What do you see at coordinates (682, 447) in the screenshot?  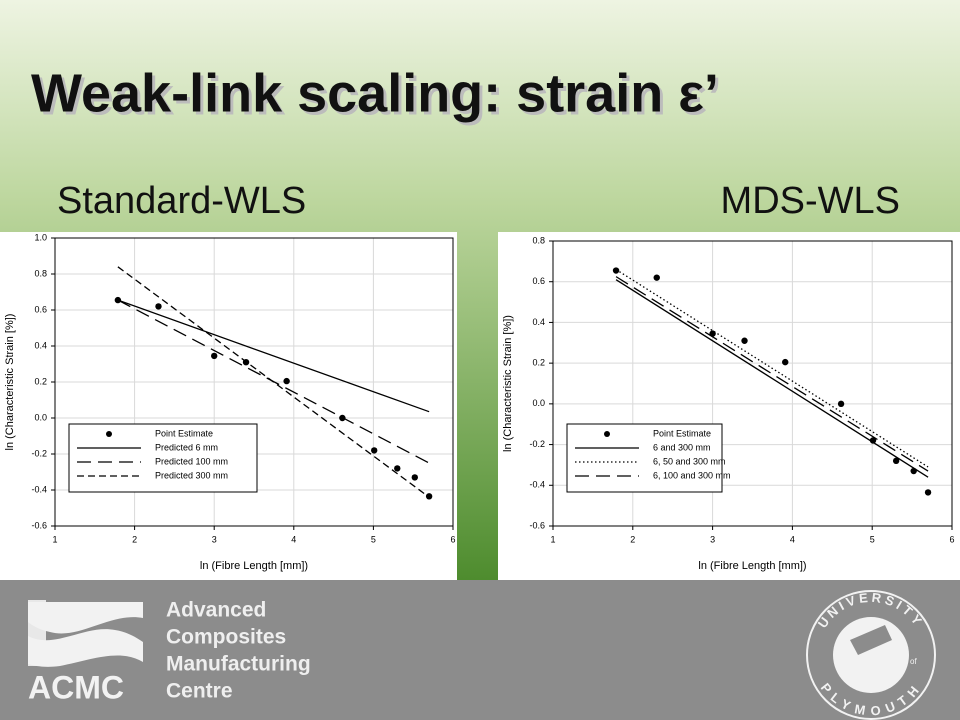 I see `legend-label: 6 and 300 mm` at bounding box center [682, 447].